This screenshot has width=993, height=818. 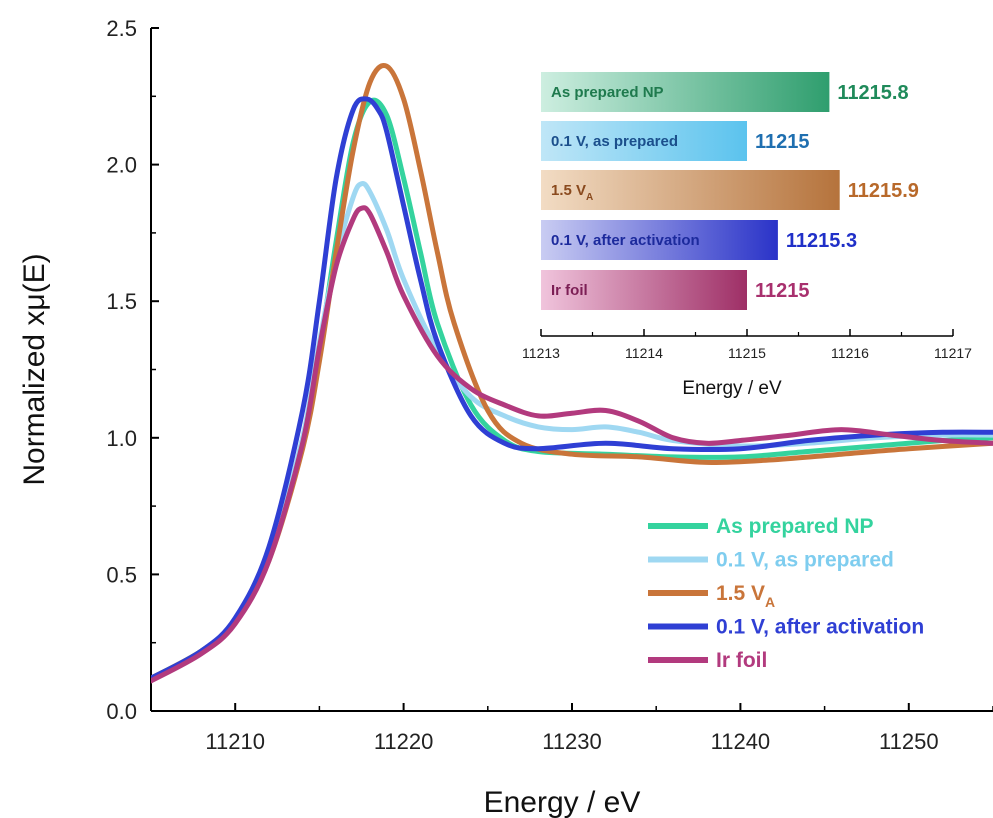 I want to click on x-tick-label: 11240, so click(x=741, y=741).